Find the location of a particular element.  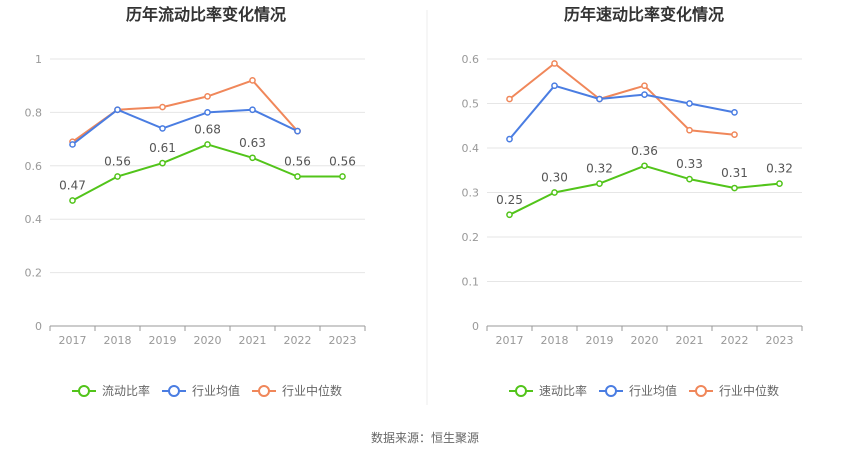

y-tick-label: 0.3 is located at coordinates (471, 193).